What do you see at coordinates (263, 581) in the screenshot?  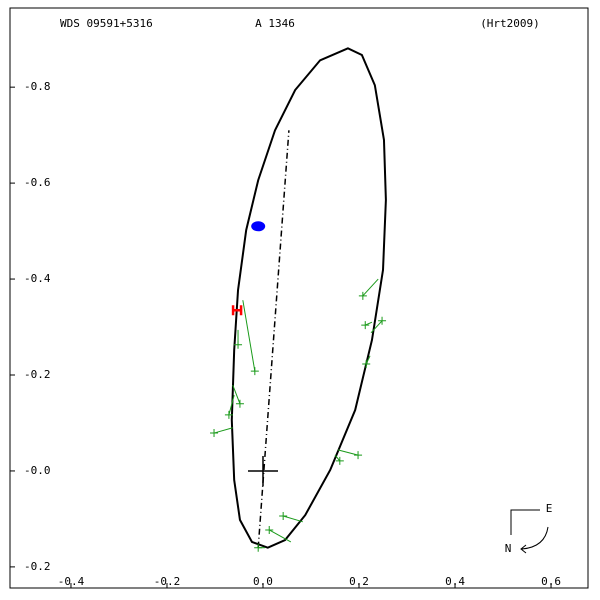 I see `x-tick-label: 0.0` at bounding box center [263, 581].